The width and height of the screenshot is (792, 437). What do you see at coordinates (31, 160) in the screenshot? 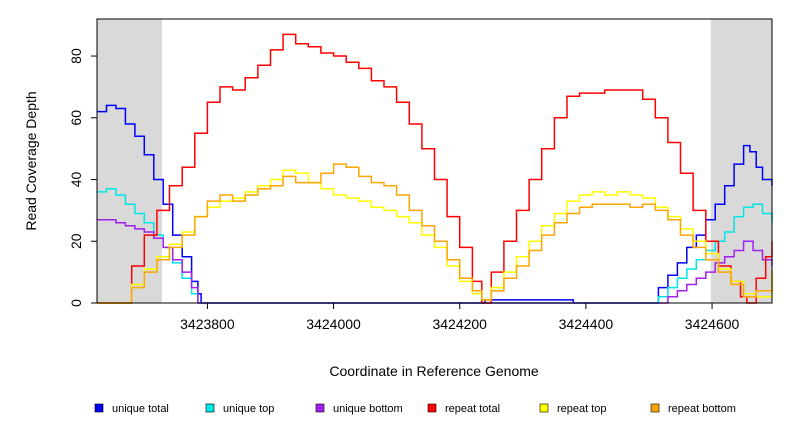
I see `y-axis-label: Read Coverage Depth` at bounding box center [31, 160].